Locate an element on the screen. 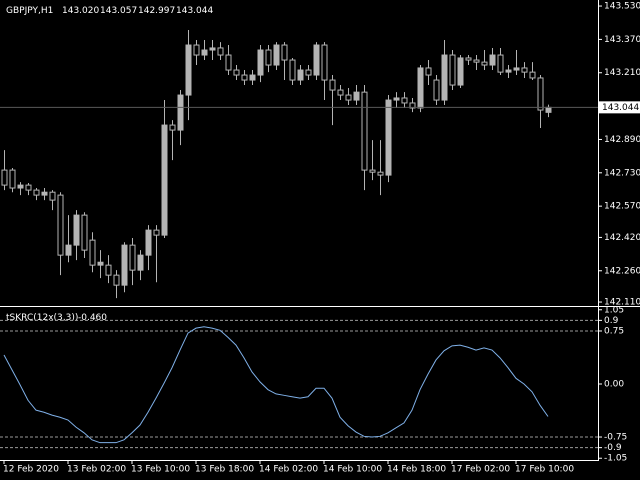  y-tick-label: 143.370 is located at coordinates (622, 40).